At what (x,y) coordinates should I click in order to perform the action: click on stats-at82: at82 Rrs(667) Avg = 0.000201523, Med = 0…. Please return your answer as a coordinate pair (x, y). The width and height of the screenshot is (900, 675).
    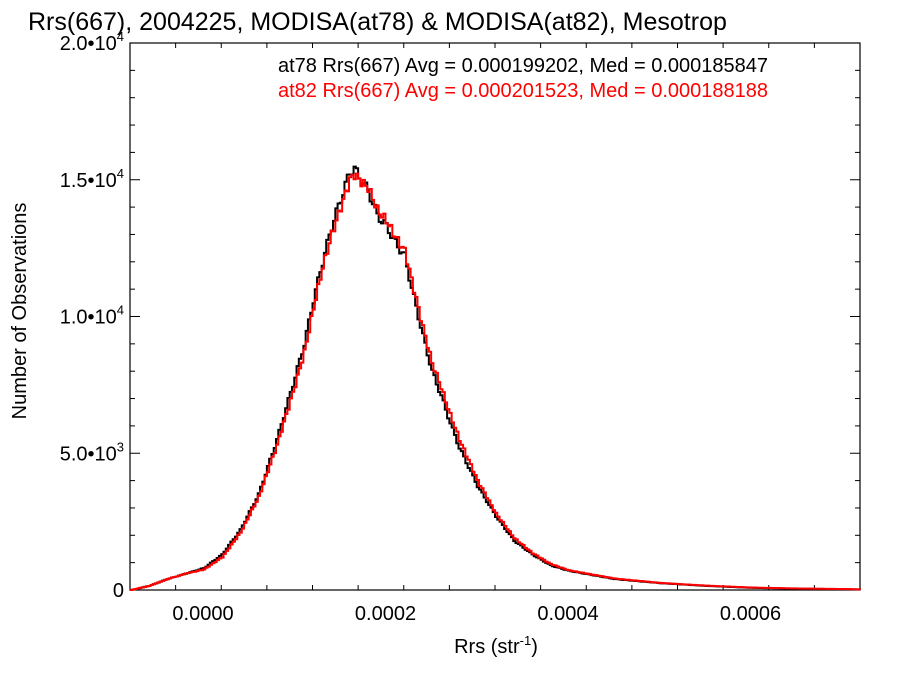
    Looking at the image, I should click on (523, 91).